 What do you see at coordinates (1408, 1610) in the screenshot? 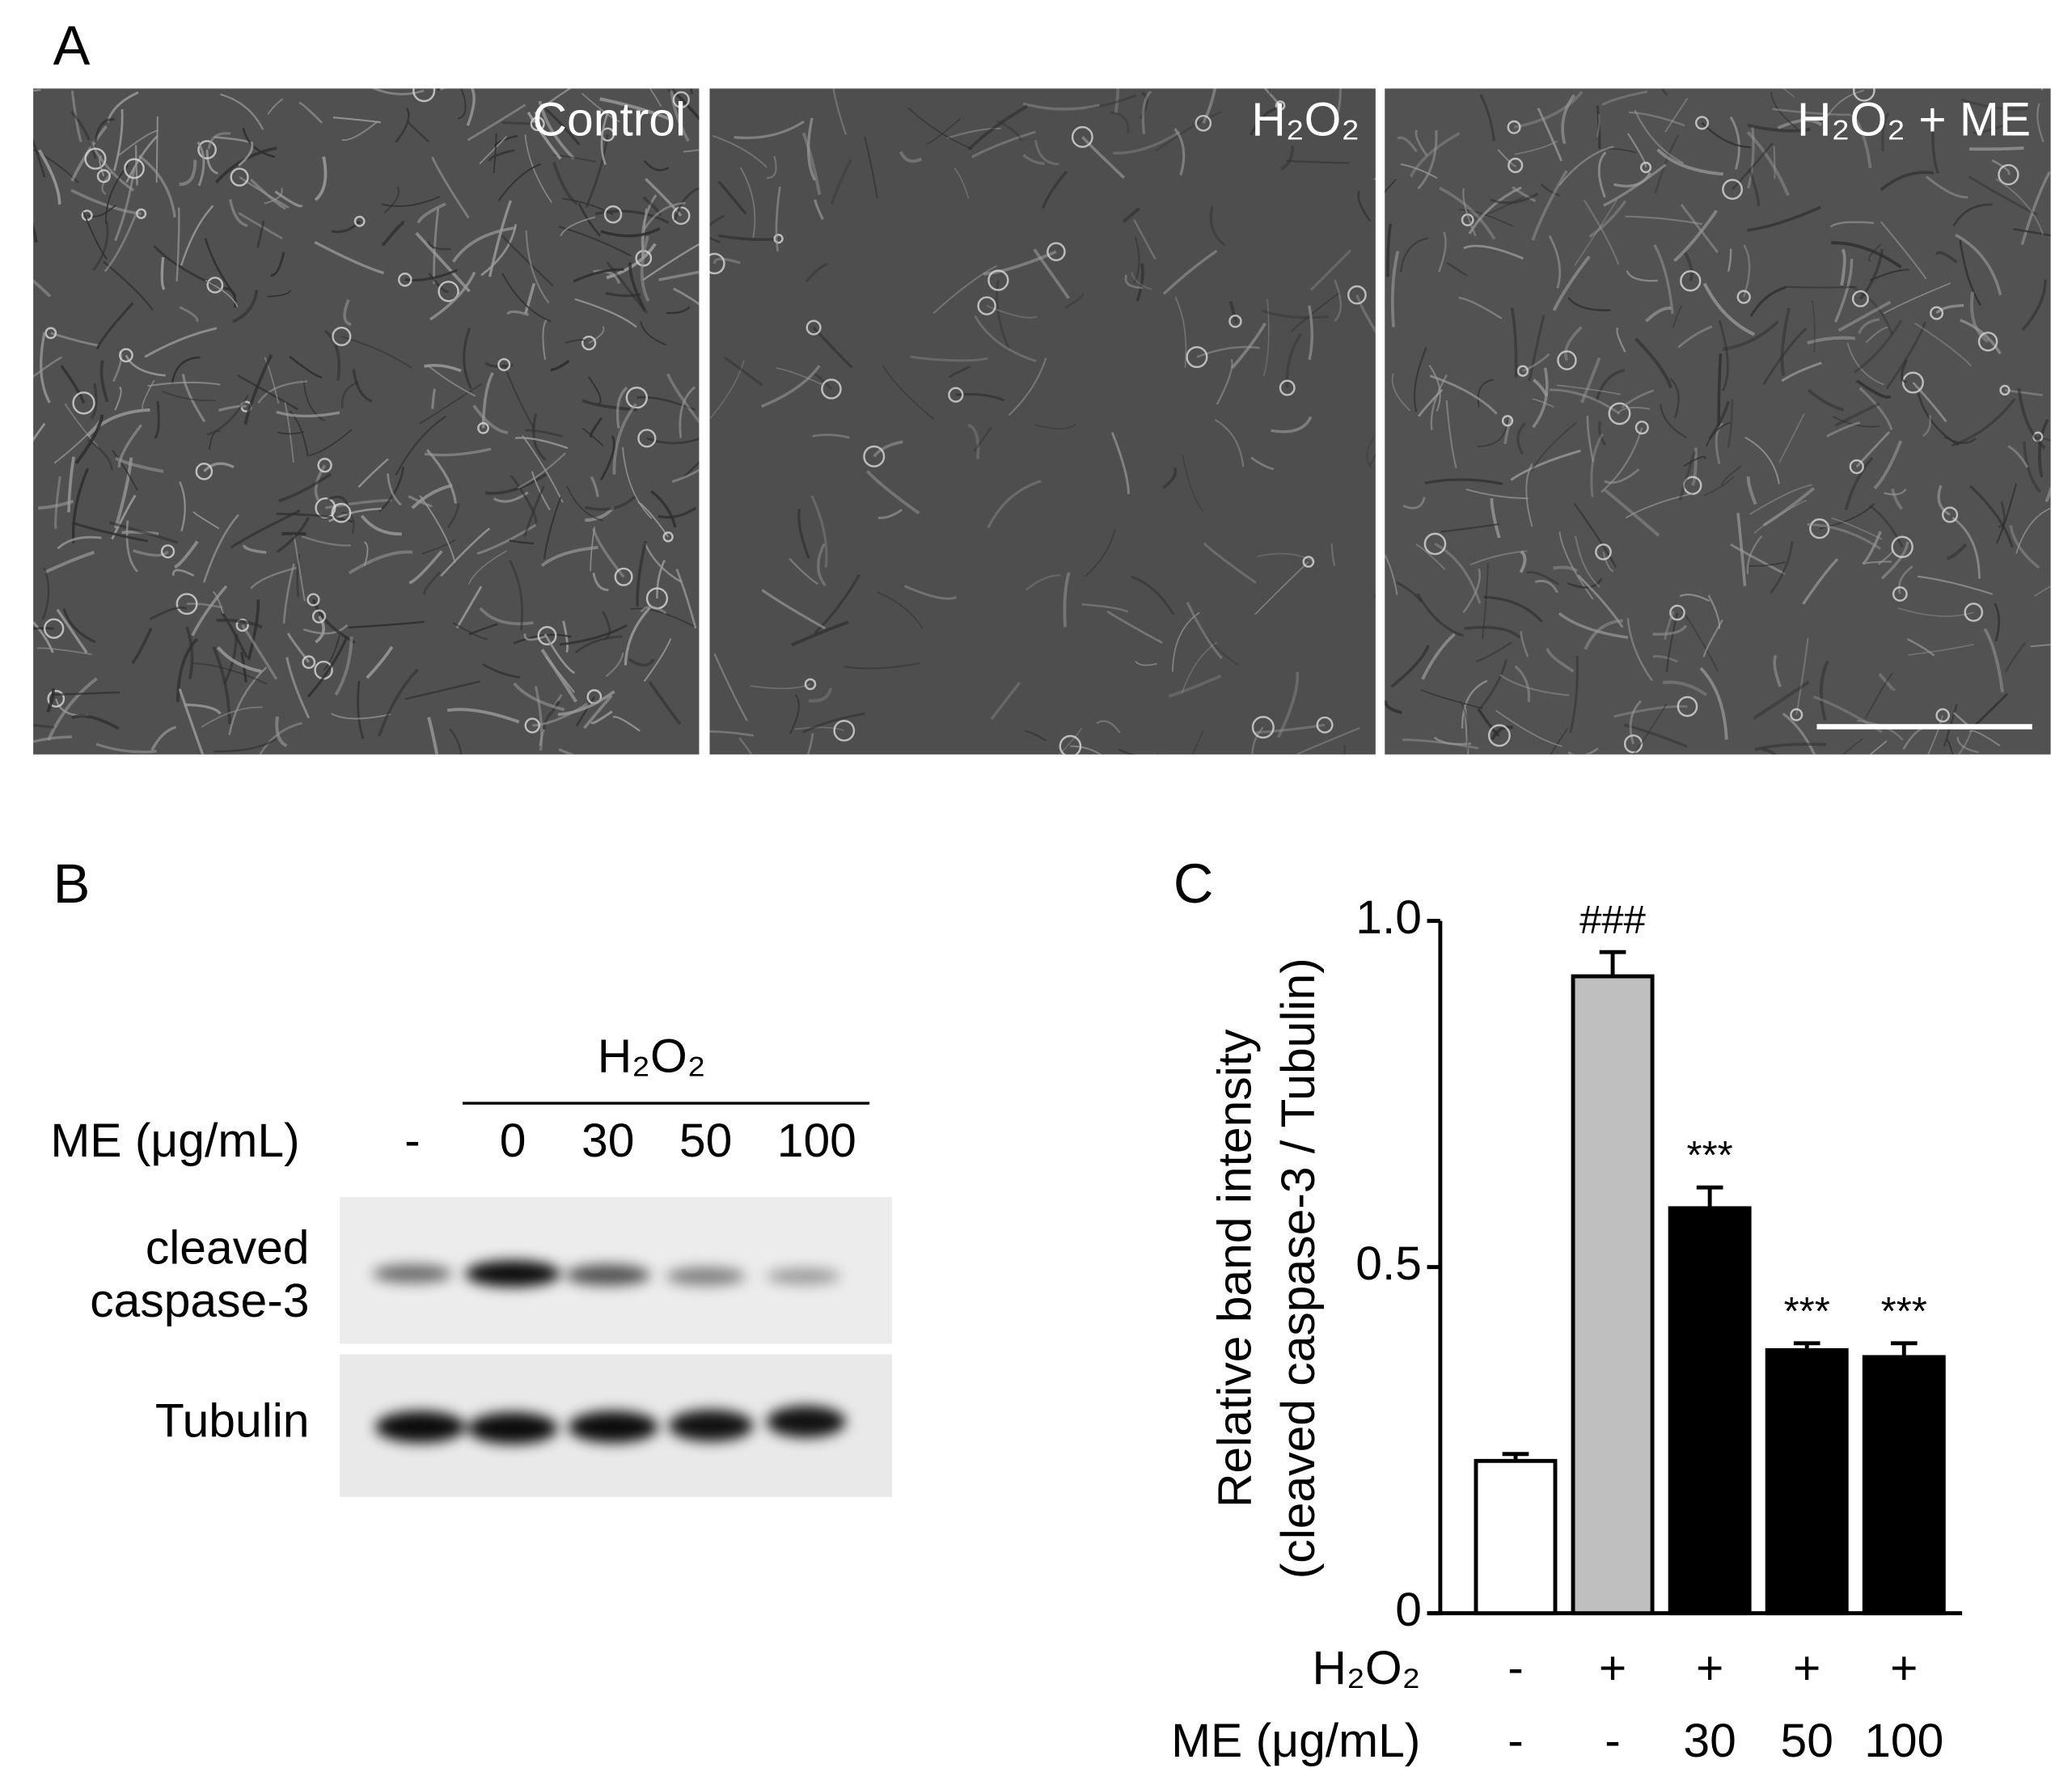
I see `y-tick-label: 0` at bounding box center [1408, 1610].